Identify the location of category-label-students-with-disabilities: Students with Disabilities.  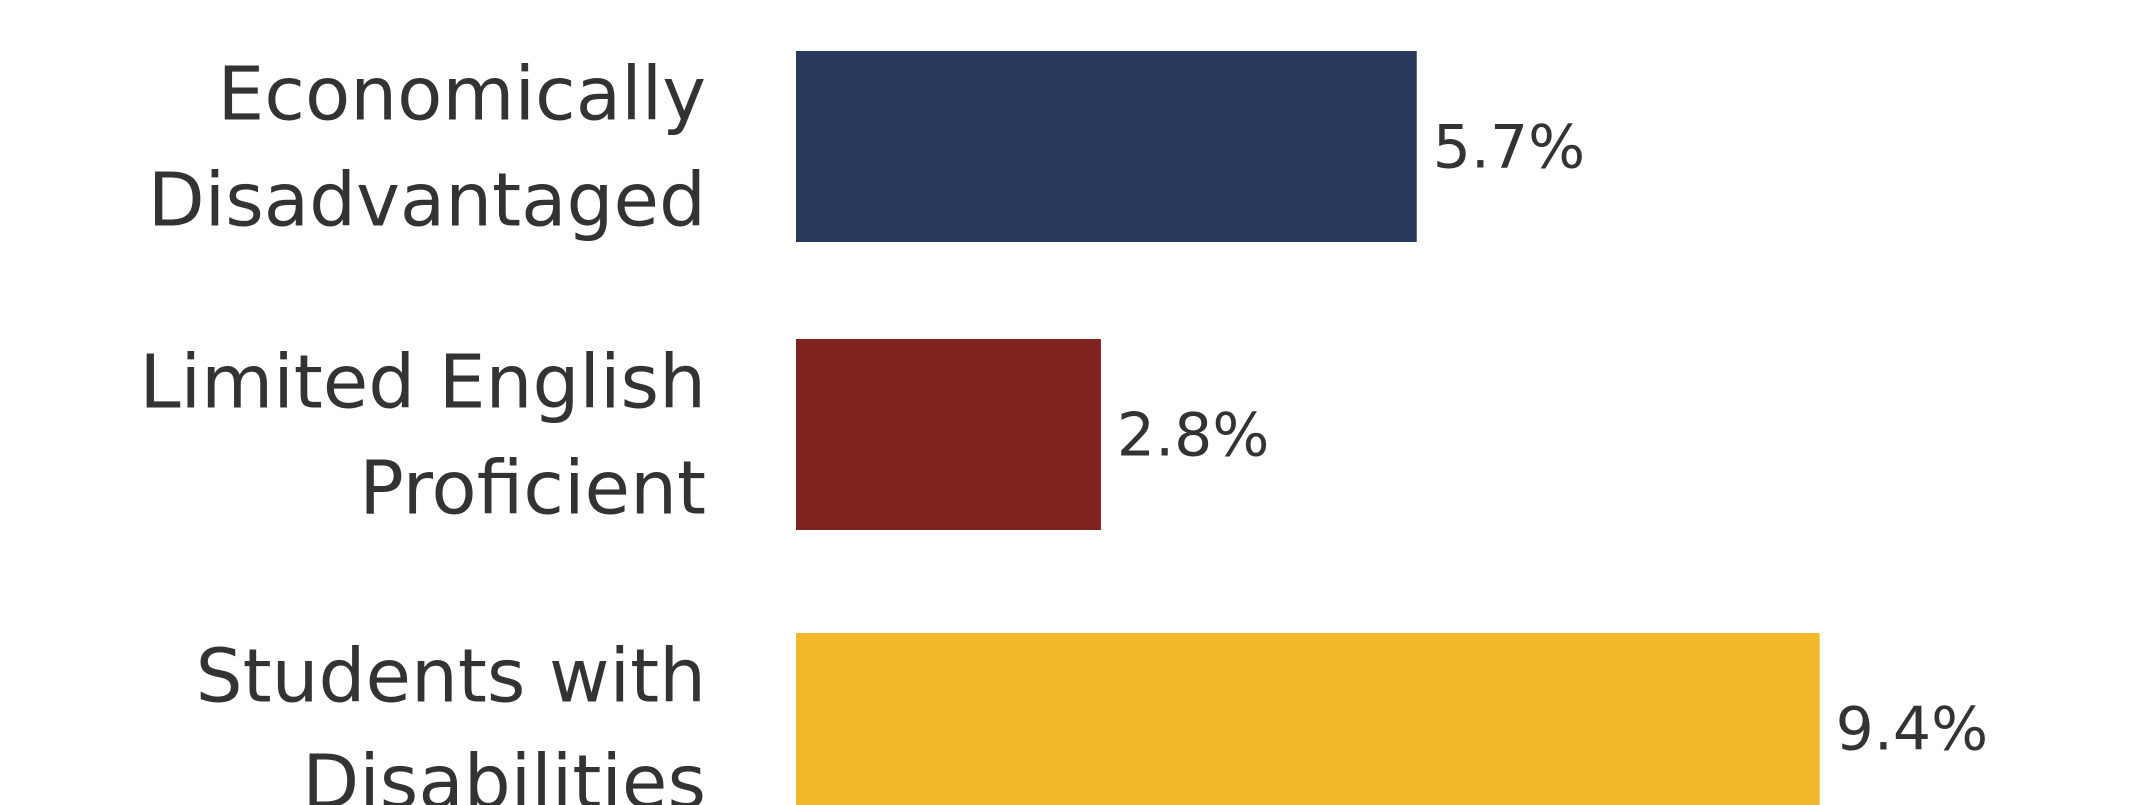
(451, 719).